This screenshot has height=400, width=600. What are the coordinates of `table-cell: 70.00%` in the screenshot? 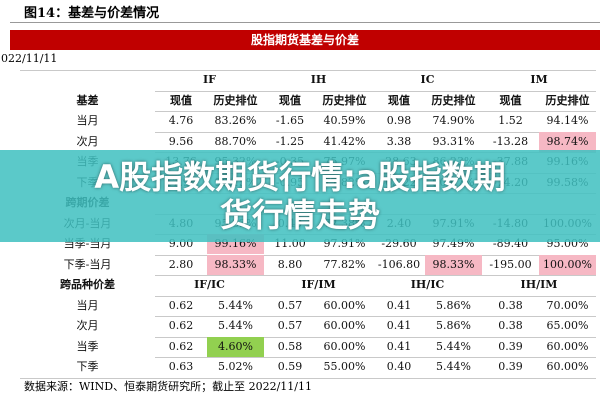 It's located at (567, 305).